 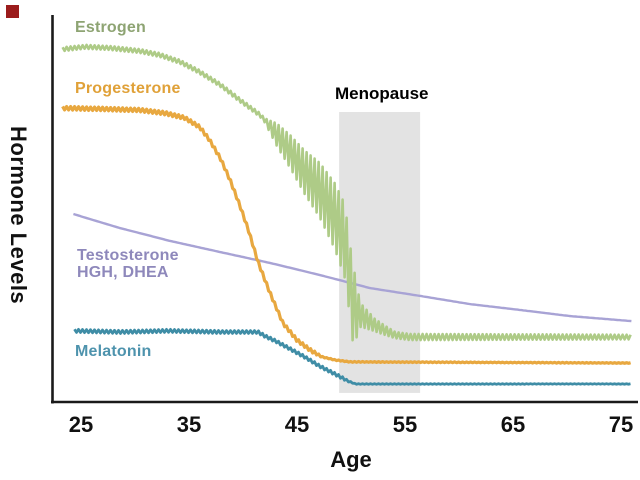 What do you see at coordinates (380, 252) in the screenshot?
I see `menopause-band` at bounding box center [380, 252].